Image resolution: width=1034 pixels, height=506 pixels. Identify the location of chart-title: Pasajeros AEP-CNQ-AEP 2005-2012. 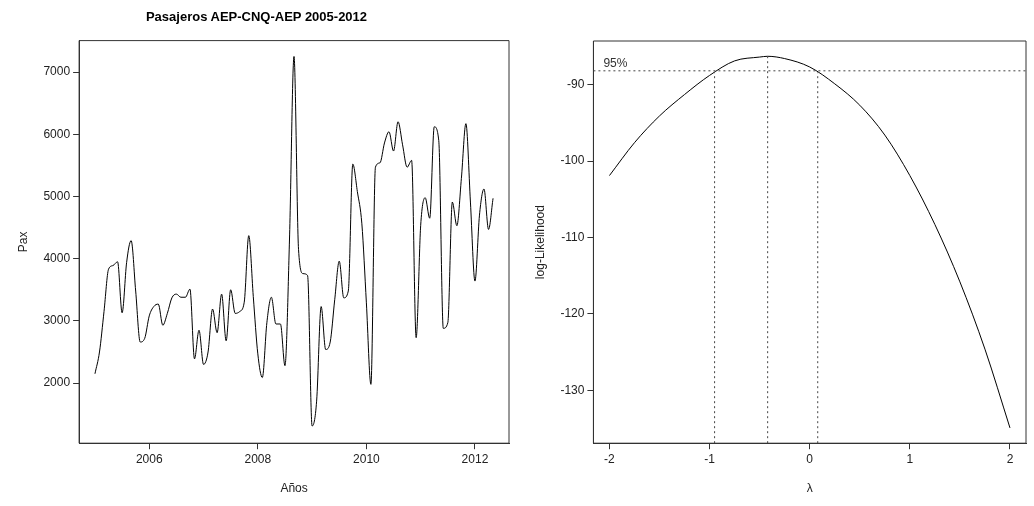
(256, 17).